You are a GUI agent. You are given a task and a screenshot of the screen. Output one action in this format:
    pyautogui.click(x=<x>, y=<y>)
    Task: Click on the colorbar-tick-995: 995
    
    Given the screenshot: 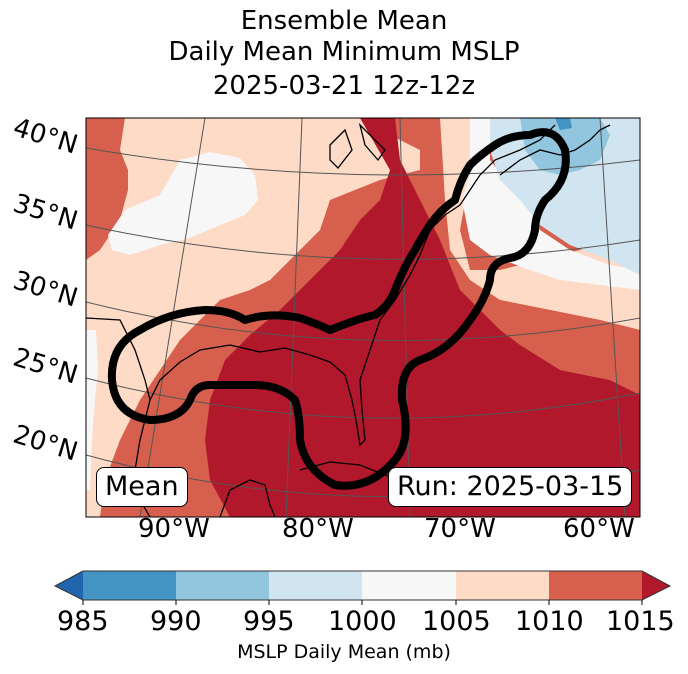 What is the action you would take?
    pyautogui.click(x=269, y=621)
    